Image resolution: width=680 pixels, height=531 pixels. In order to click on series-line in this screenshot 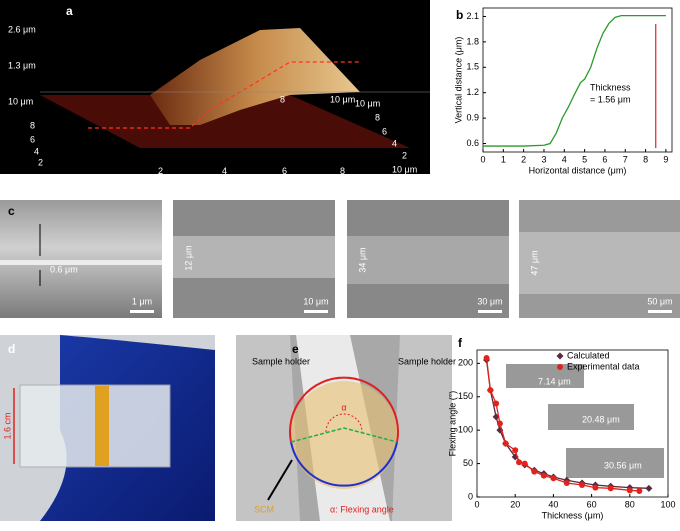, I will do `click(574, 80)`.